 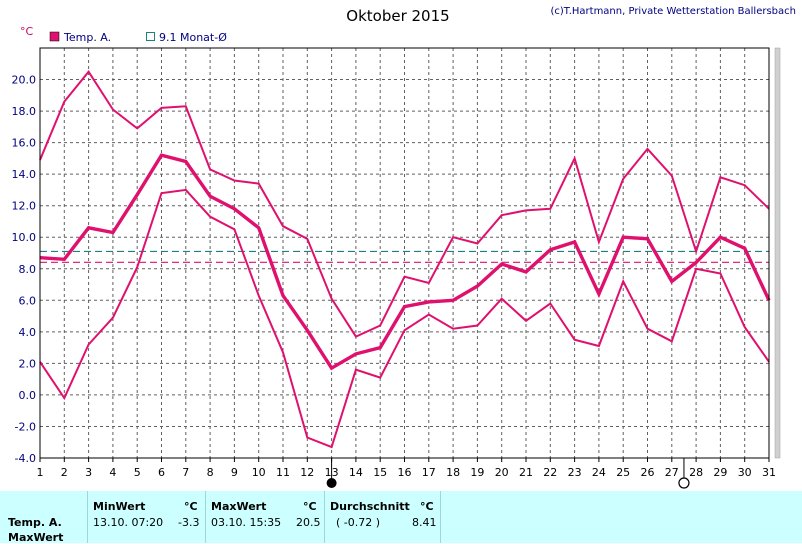 I want to click on x-tick-label: 27, so click(x=672, y=472).